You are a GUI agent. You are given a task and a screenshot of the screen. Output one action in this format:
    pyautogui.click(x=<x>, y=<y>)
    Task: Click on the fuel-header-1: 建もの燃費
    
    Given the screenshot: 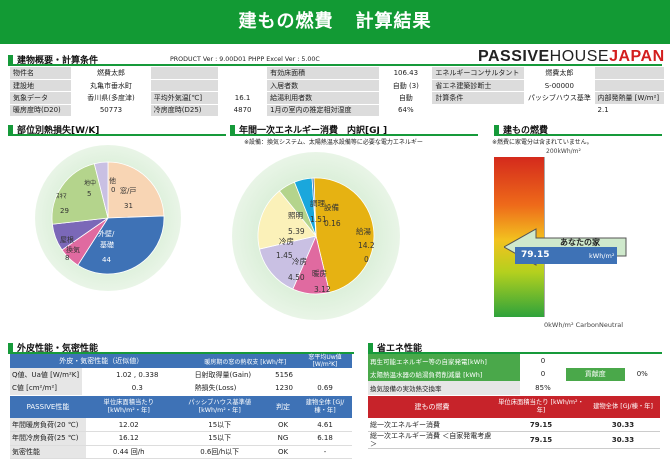 What is the action you would take?
    pyautogui.click(x=432, y=407)
    